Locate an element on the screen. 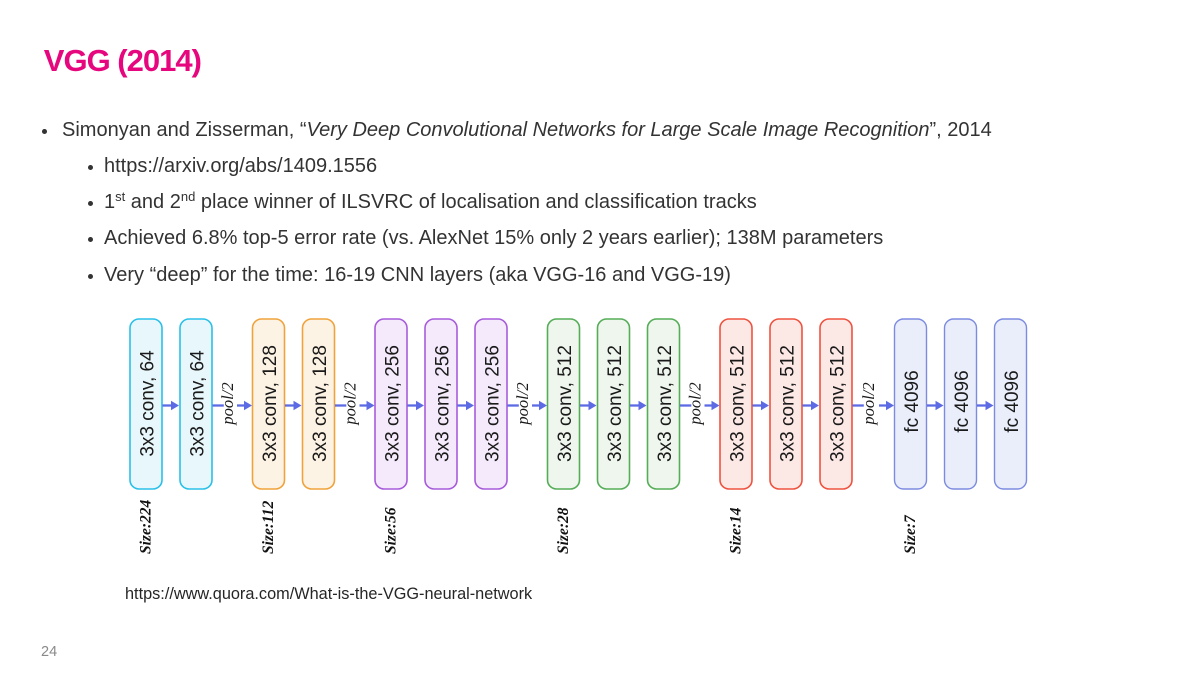  svg-text: Size:14 is located at coordinates (736, 530).